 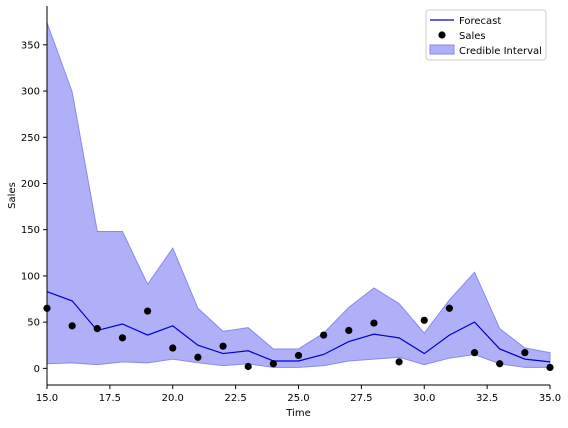 What do you see at coordinates (30, 92) in the screenshot?
I see `y-tick-label: 300` at bounding box center [30, 92].